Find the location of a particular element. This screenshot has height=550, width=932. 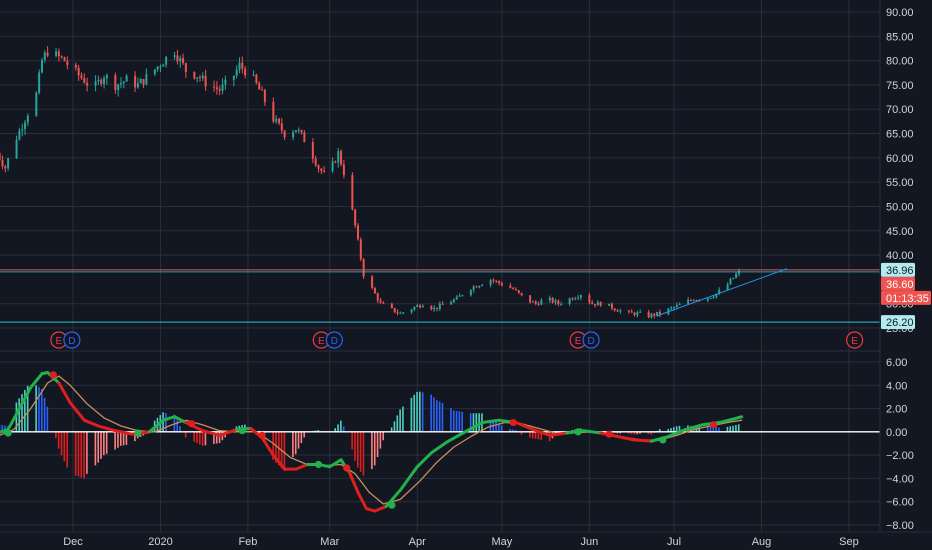

earnings-marker is located at coordinates (855, 340).